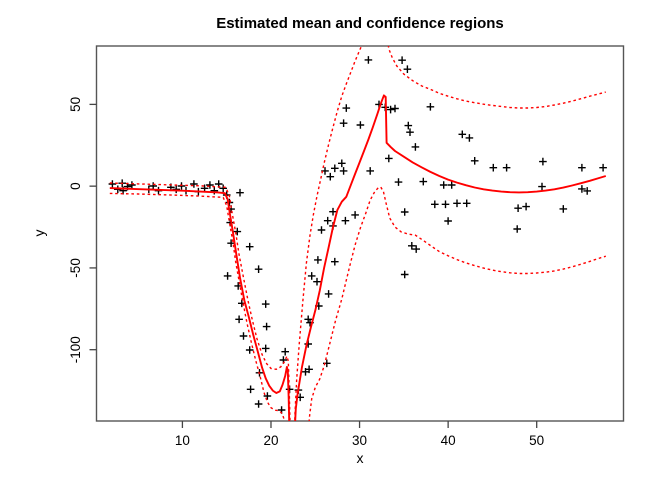  What do you see at coordinates (82, 230) in the screenshot?
I see `y-axis: 50 0 -50 -100` at bounding box center [82, 230].